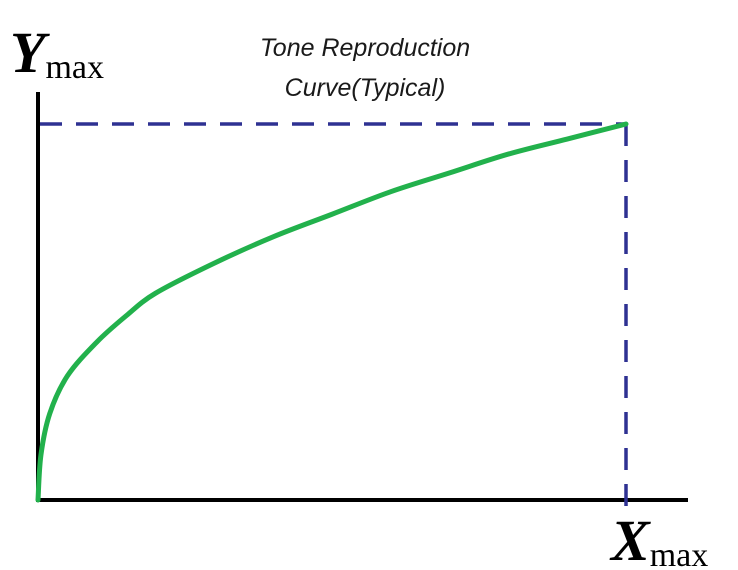 The width and height of the screenshot is (738, 570). Describe the element at coordinates (30, 52) in the screenshot. I see `y-axis-letter: Y` at that location.